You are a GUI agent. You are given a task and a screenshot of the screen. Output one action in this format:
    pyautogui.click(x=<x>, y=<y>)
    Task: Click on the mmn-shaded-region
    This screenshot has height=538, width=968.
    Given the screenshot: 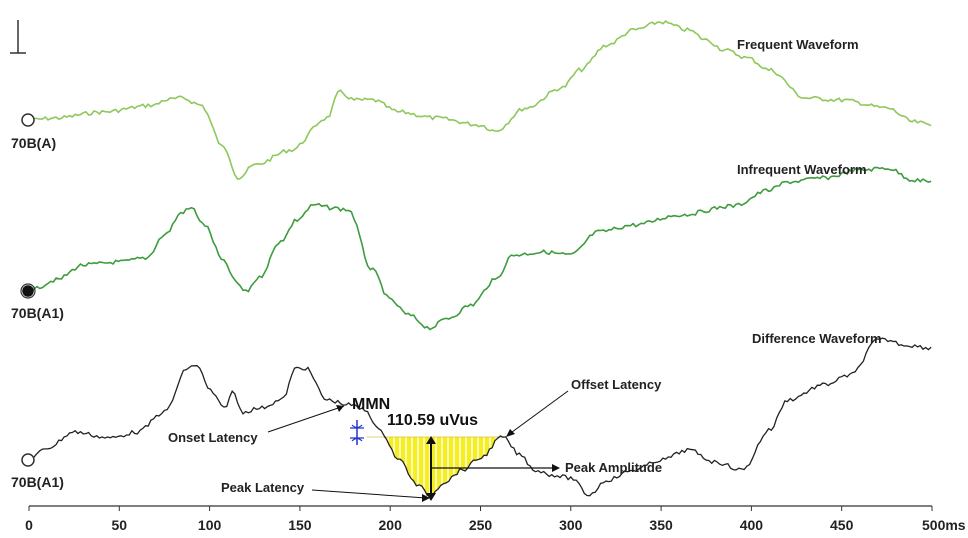 What is the action you would take?
    pyautogui.click(x=435, y=466)
    